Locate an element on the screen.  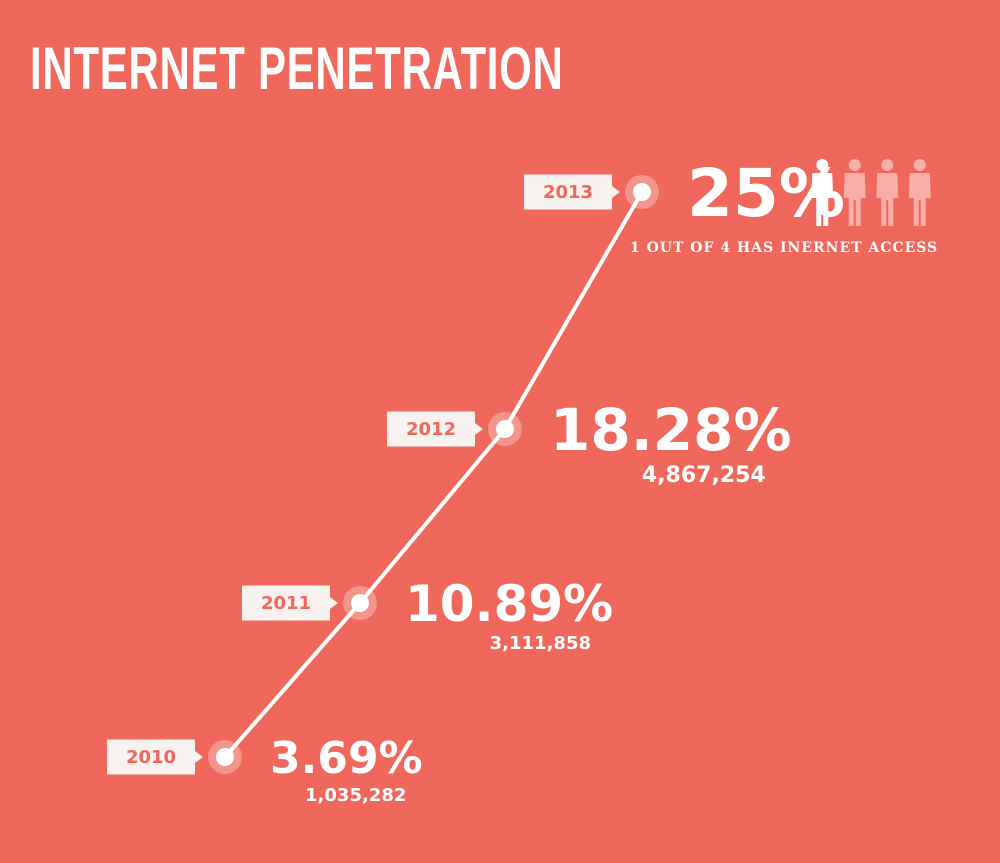
person-icon-active is located at coordinates (822, 192).